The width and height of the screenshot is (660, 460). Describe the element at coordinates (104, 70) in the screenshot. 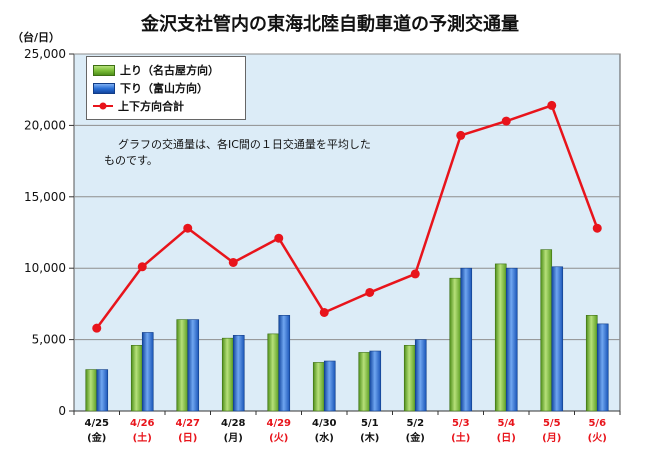

I see `legend-swatch-up` at that location.